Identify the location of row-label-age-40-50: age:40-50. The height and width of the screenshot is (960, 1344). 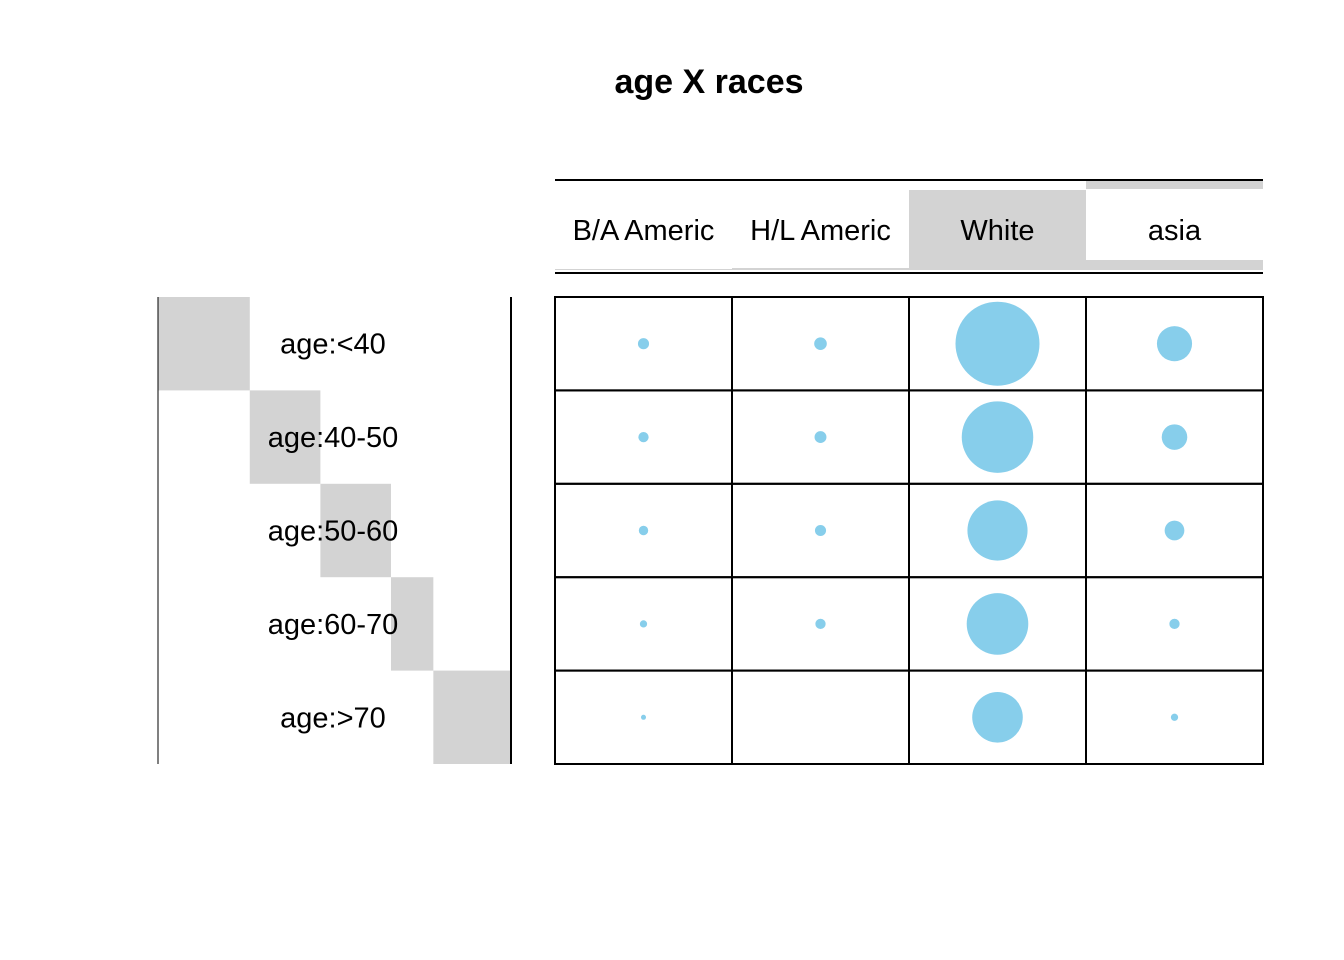
(333, 438).